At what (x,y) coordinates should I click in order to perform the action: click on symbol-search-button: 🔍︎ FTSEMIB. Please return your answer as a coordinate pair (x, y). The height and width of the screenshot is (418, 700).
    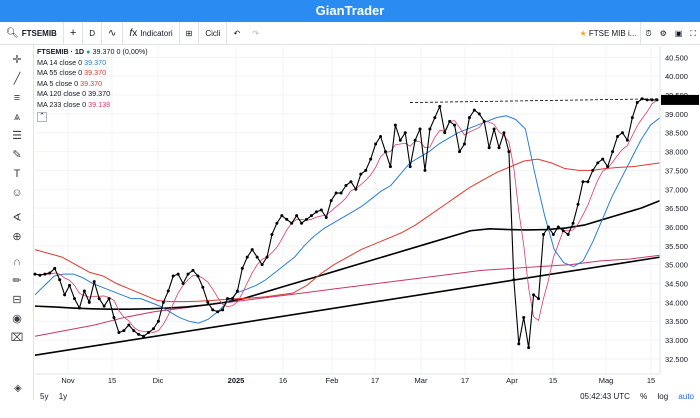
    Looking at the image, I should click on (32, 33).